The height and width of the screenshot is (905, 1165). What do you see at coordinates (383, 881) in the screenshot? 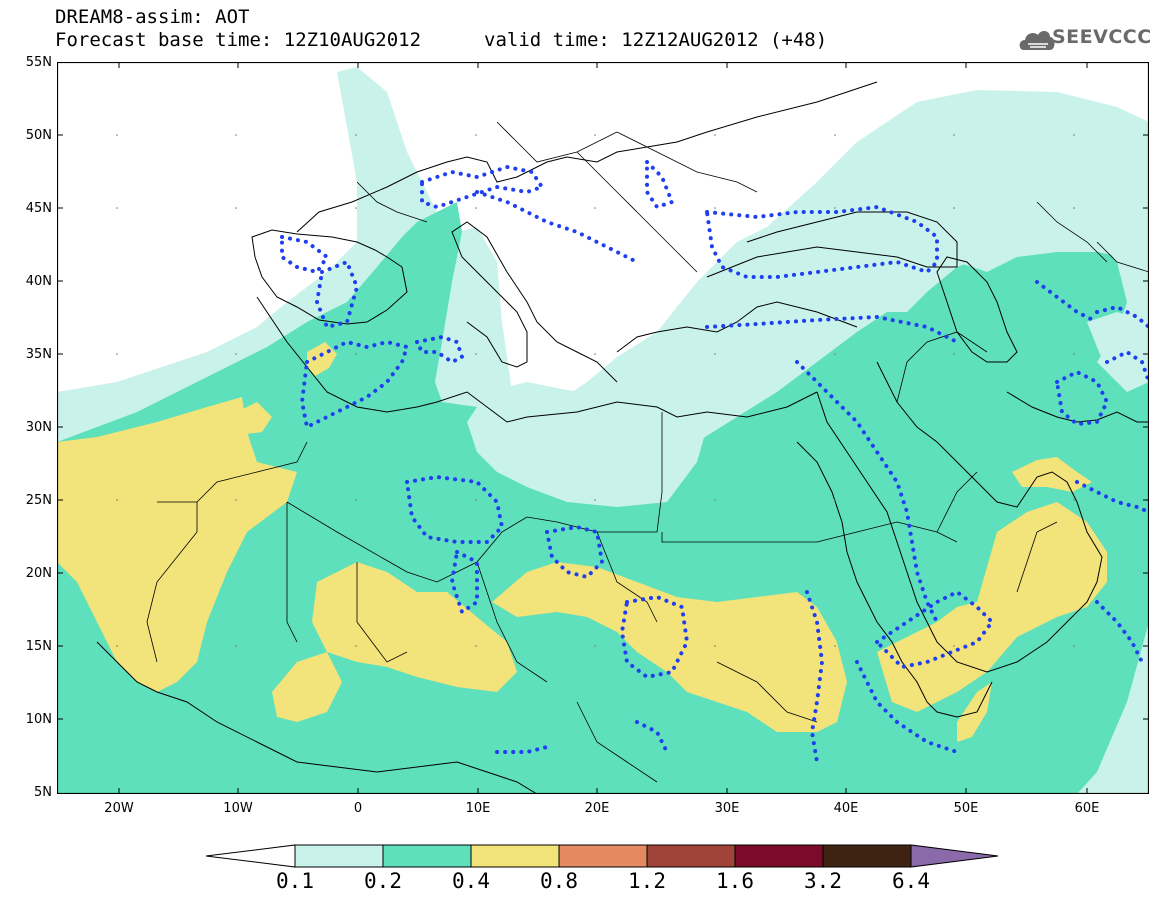
I see `colorbar-label-0.2: 0.2` at bounding box center [383, 881].